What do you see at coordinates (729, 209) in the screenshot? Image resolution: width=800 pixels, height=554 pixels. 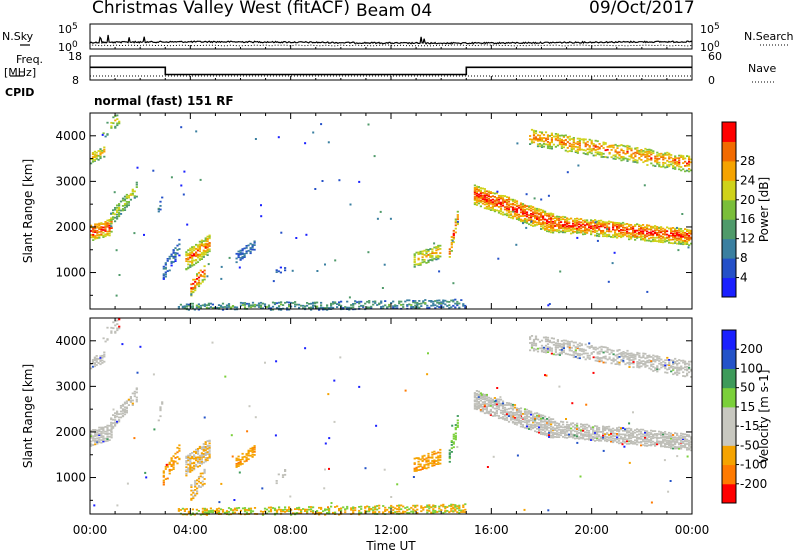 I see `power-colorbar-frame` at bounding box center [729, 209].